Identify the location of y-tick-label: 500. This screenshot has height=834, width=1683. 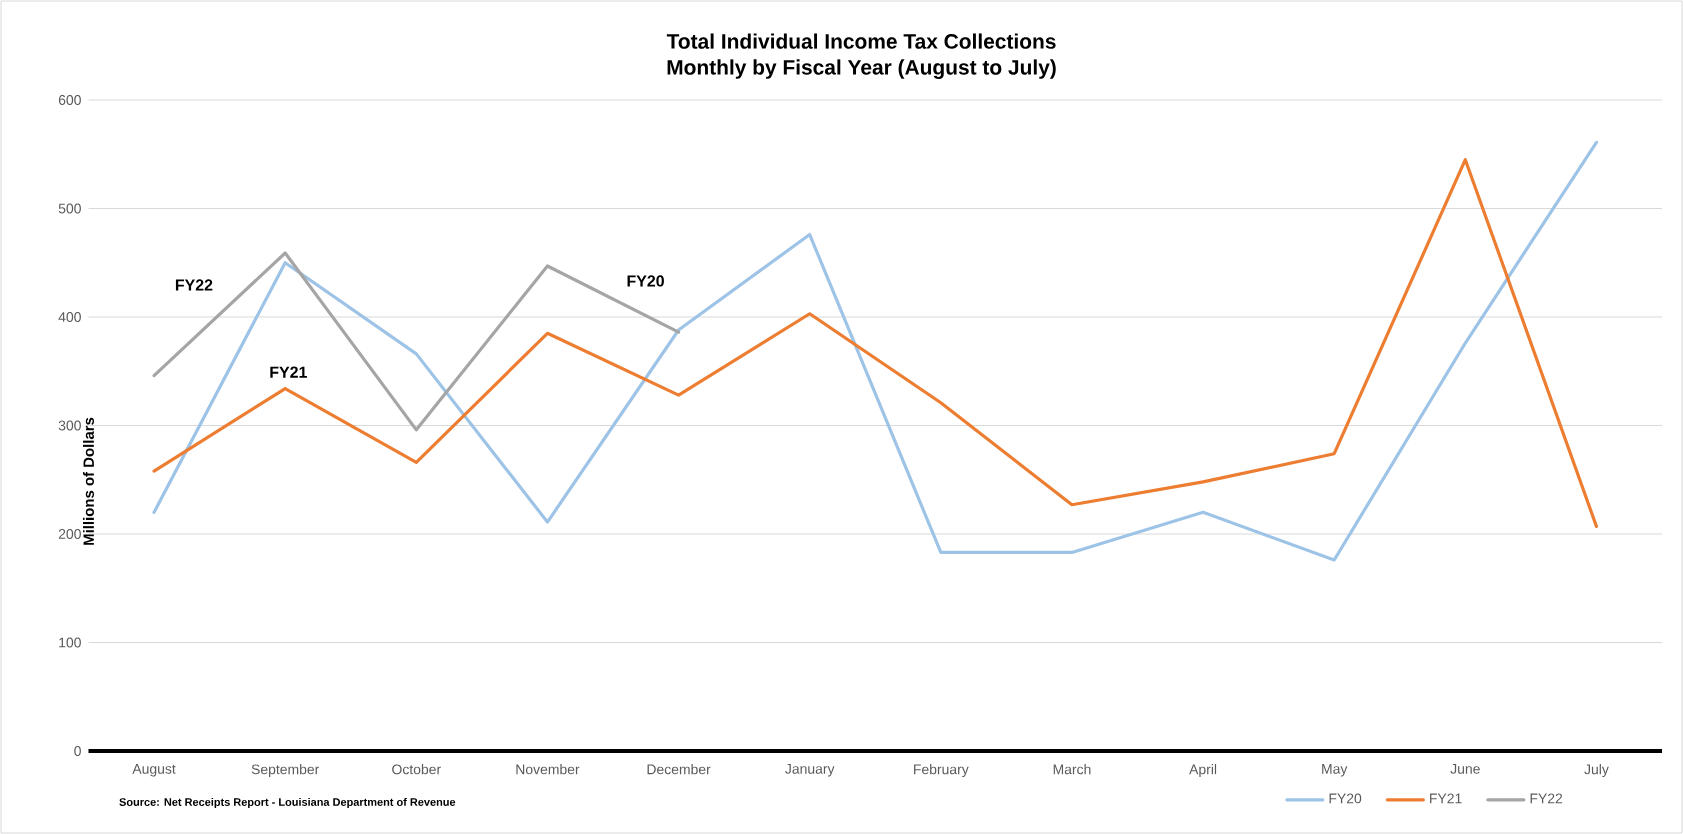
(69, 208).